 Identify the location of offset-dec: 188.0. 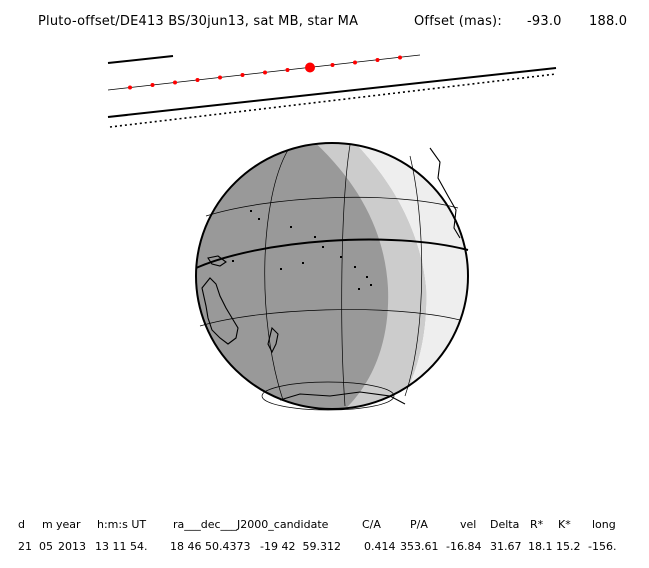
(608, 21).